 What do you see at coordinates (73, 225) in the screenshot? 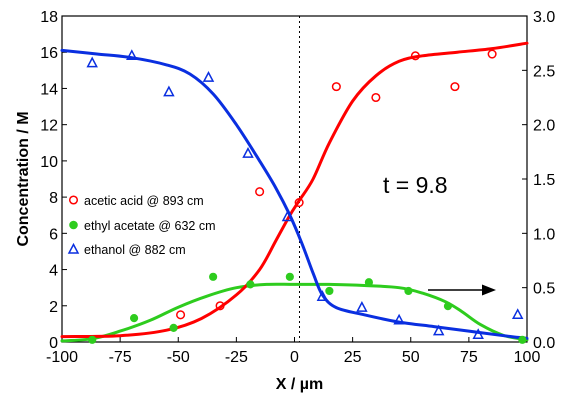
I see `legend-marker-ethyl-acetate` at bounding box center [73, 225].